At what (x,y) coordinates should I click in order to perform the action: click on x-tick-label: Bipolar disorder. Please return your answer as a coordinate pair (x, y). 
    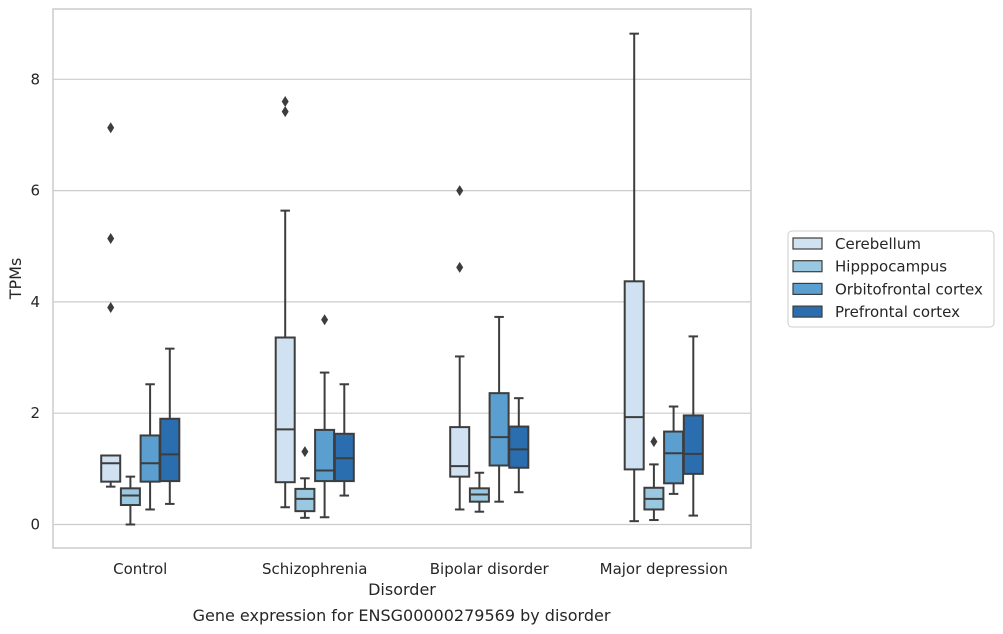
    Looking at the image, I should click on (490, 569).